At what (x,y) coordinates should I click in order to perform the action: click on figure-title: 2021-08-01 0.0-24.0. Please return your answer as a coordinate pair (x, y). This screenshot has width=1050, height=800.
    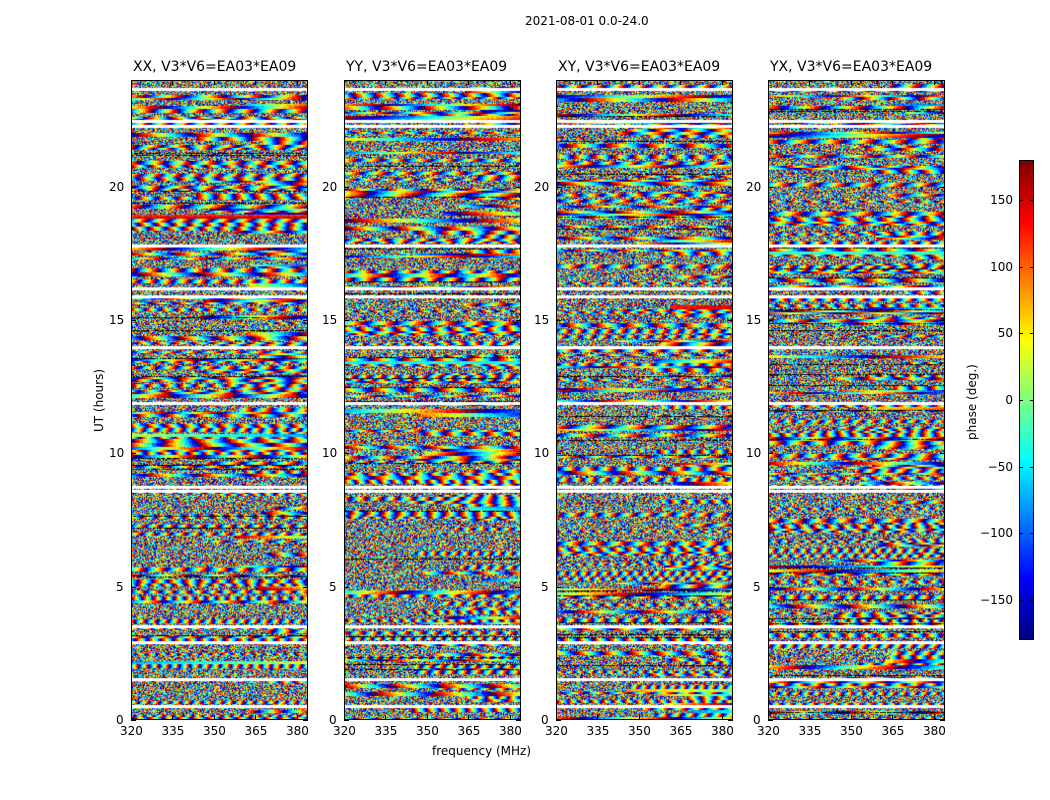
    Looking at the image, I should click on (587, 21).